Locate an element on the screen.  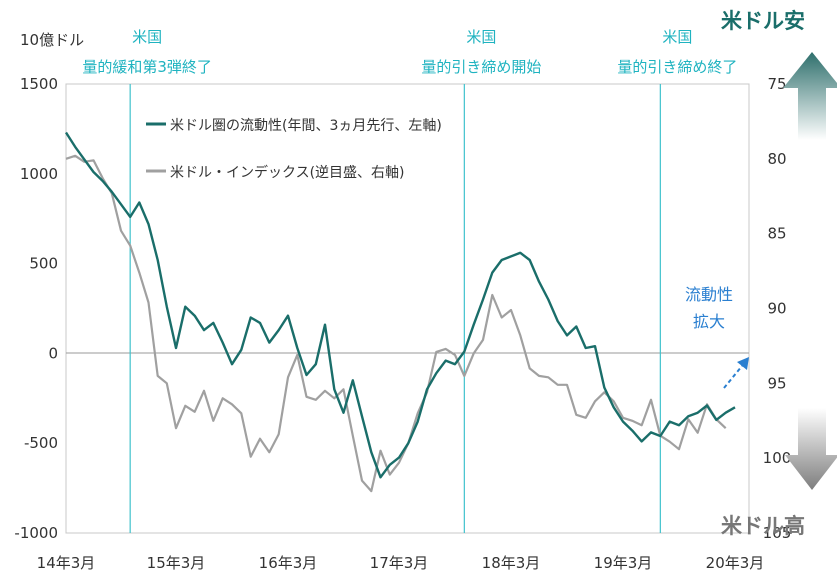
right-tick-label: 90 is located at coordinates (776, 309).